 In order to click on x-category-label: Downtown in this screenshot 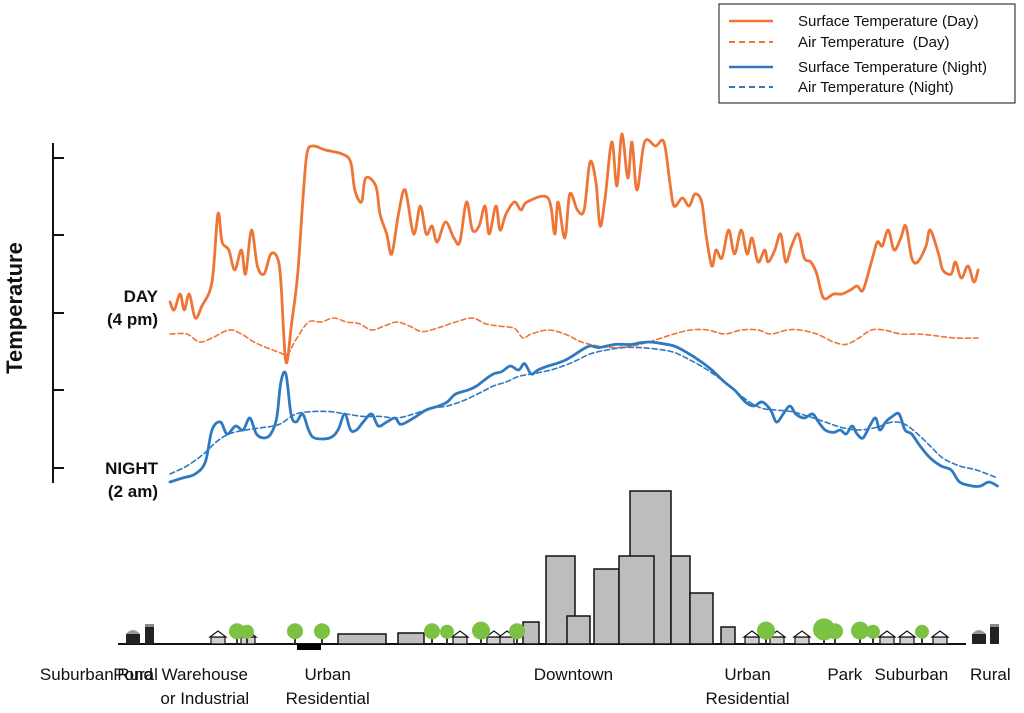, I will do `click(573, 674)`.